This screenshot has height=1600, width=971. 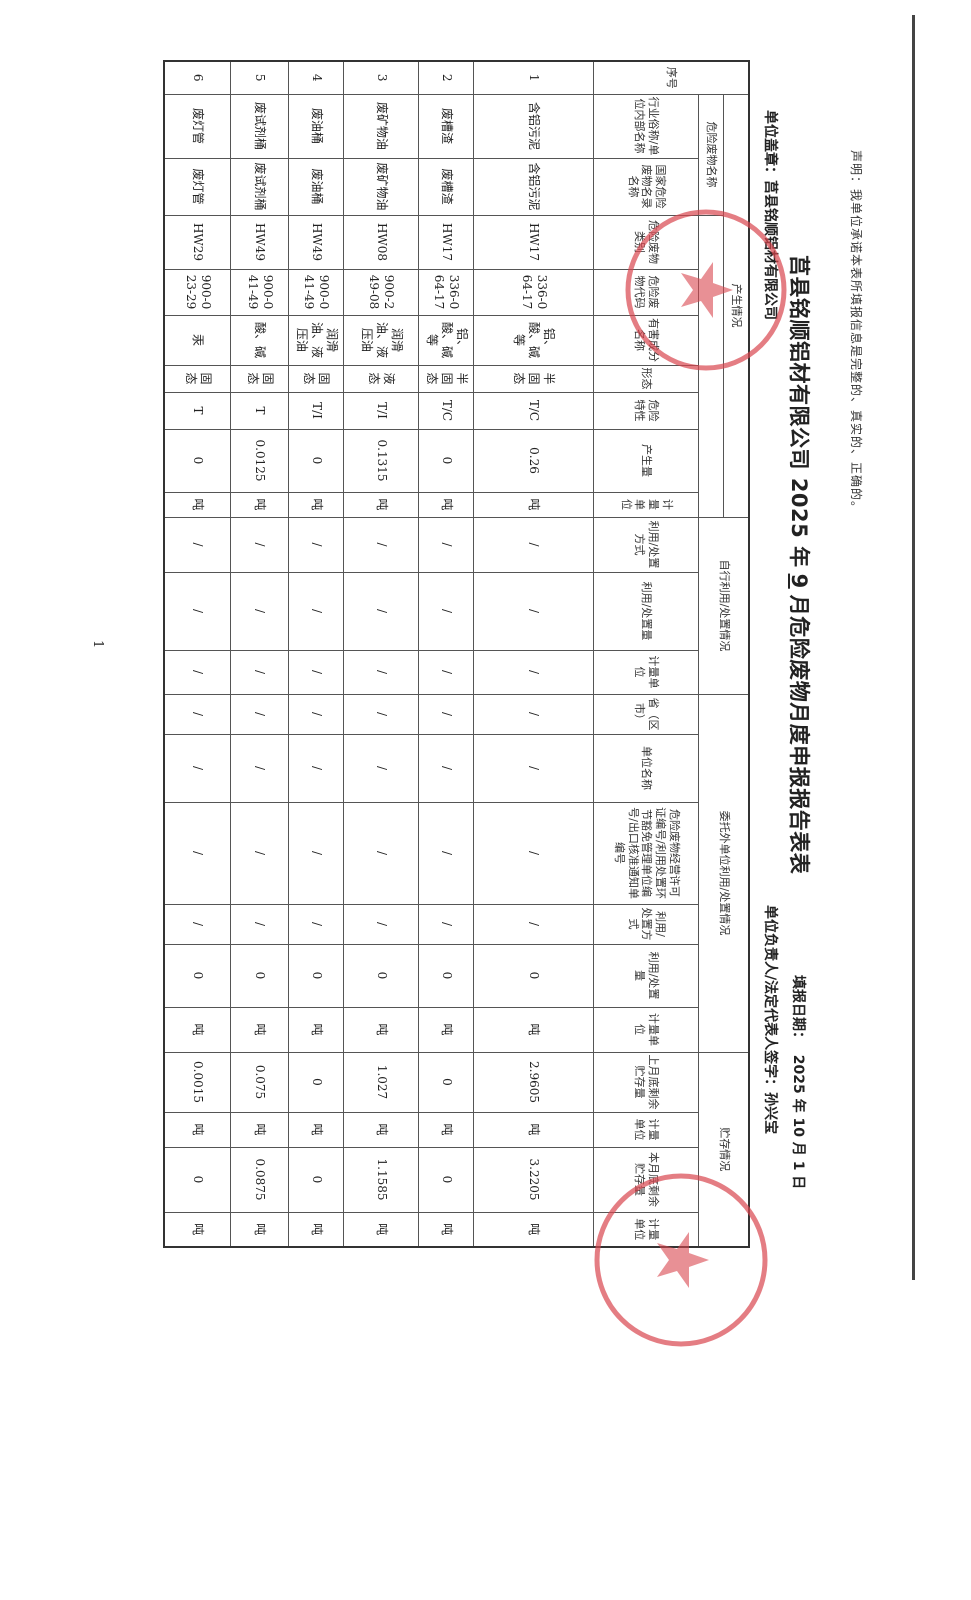 What do you see at coordinates (197, 340) in the screenshot?
I see `table-cell: 汞` at bounding box center [197, 340].